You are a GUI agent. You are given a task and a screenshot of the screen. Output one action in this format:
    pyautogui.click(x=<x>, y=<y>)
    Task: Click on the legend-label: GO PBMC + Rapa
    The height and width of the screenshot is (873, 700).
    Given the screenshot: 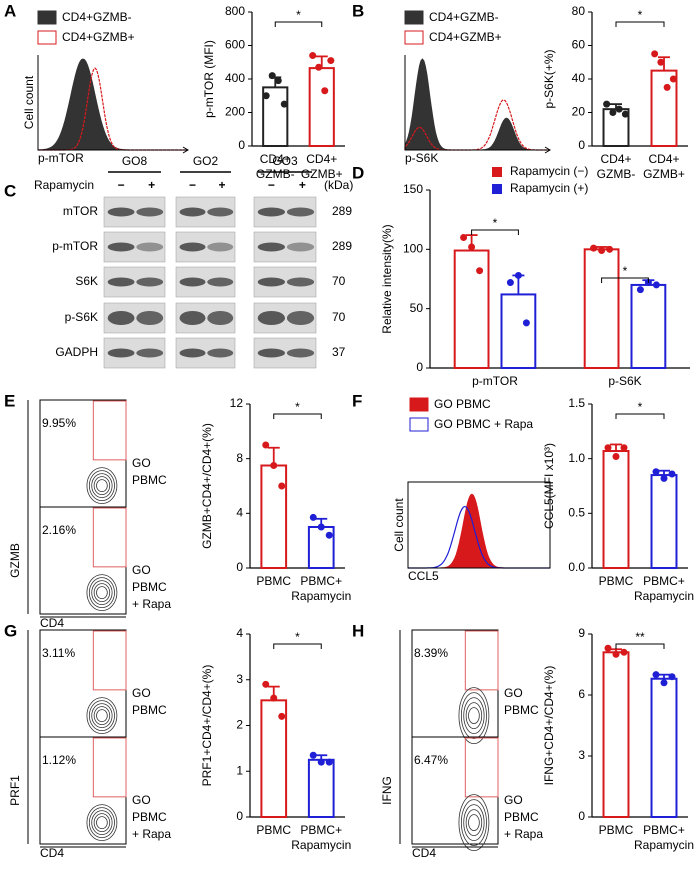 What is the action you would take?
    pyautogui.click(x=483, y=424)
    